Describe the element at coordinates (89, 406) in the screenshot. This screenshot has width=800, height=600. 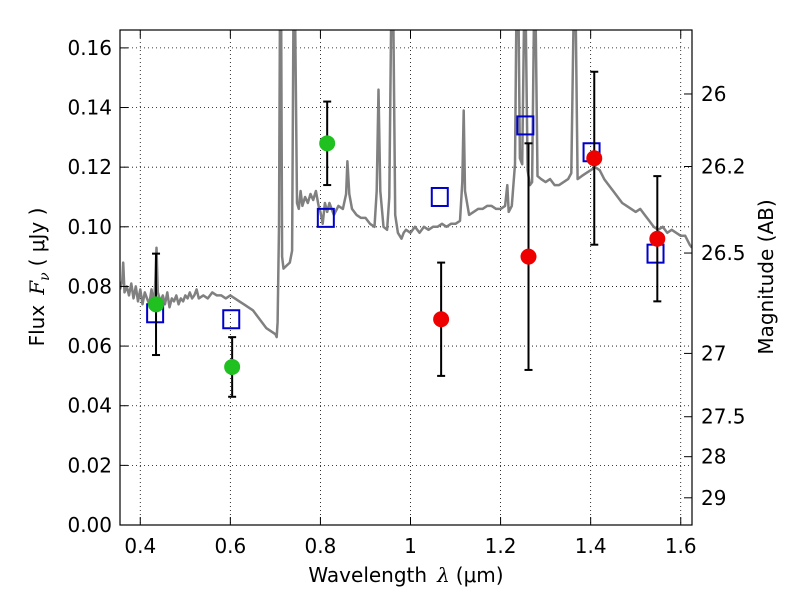
I see `y-tick-label: 0.04` at that location.